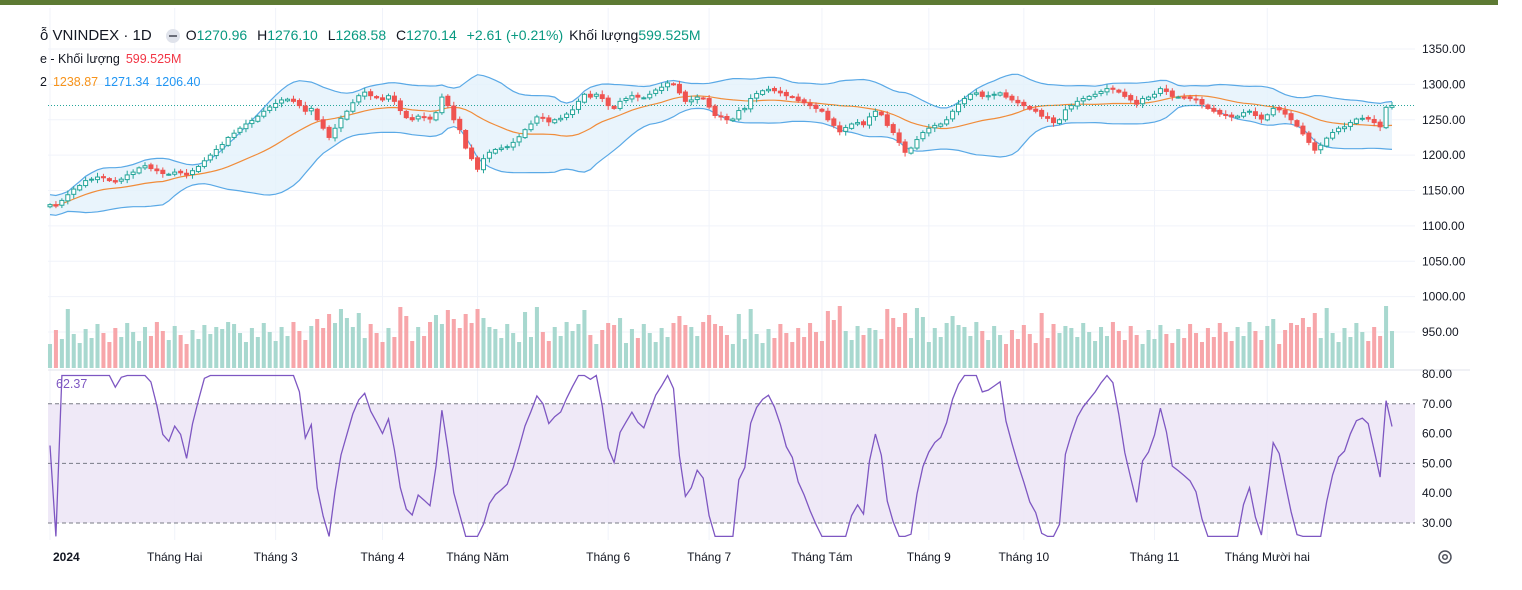 The image size is (1522, 590). Describe the element at coordinates (1155, 557) in the screenshot. I see `time-axis-label: Tháng 11` at that location.